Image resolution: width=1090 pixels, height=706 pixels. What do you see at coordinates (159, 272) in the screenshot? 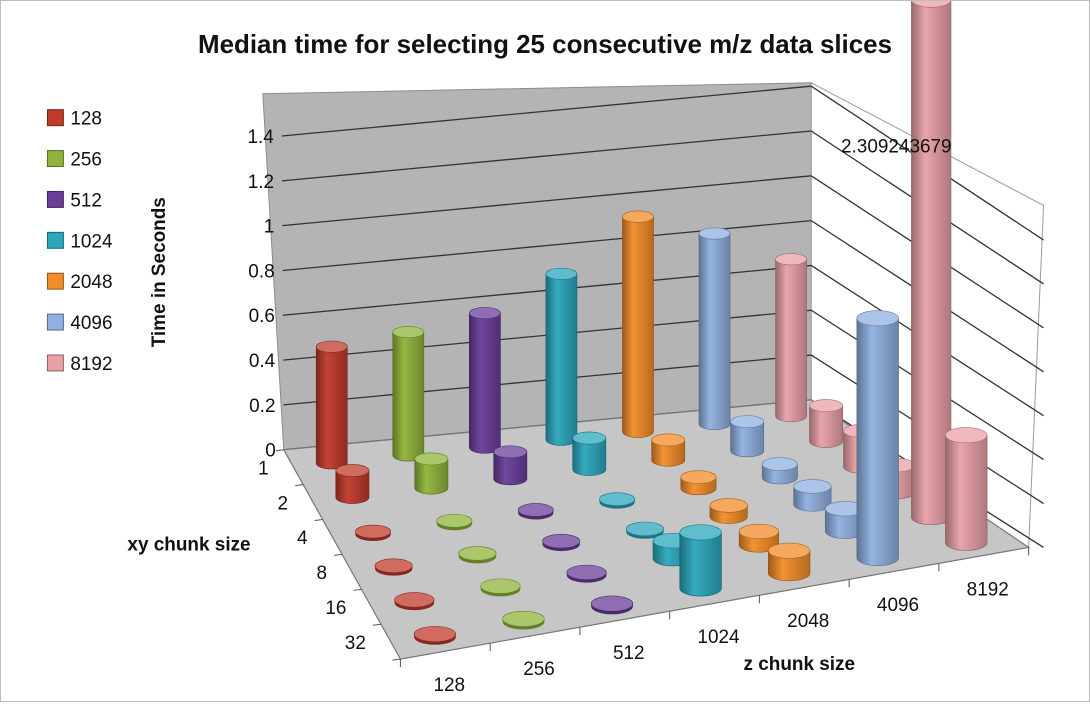
I see `y-axis-title: Time in Seconds` at bounding box center [159, 272].